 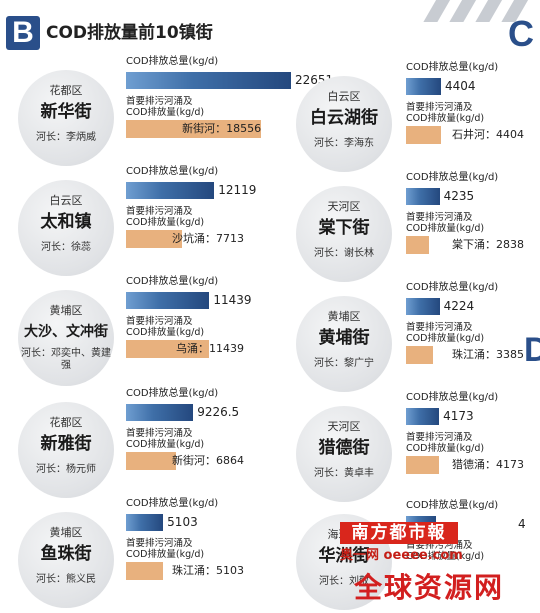 I want to click on total-value: 4224, so click(x=459, y=306).